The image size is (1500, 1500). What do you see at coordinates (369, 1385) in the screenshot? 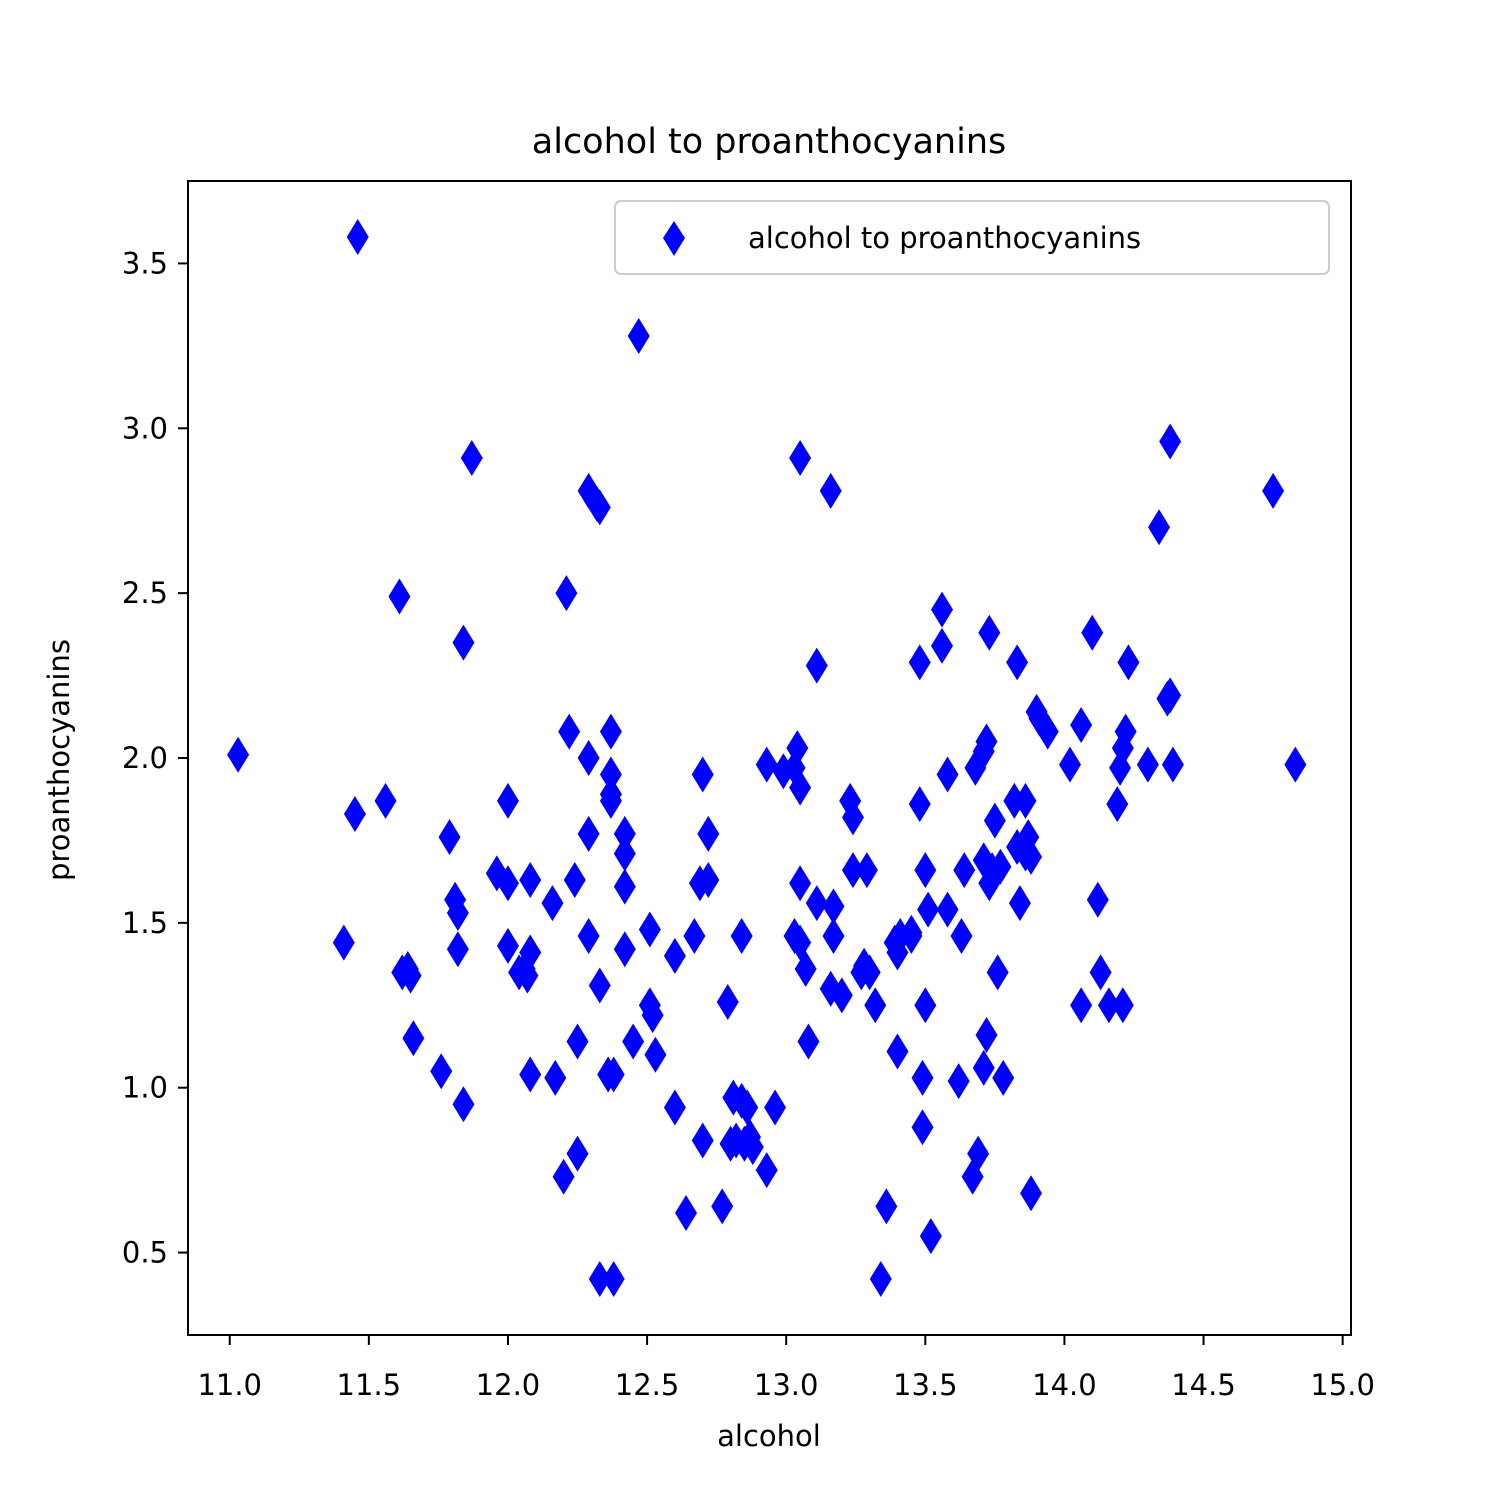
I see `x-tick-label-1: 11.5` at bounding box center [369, 1385].